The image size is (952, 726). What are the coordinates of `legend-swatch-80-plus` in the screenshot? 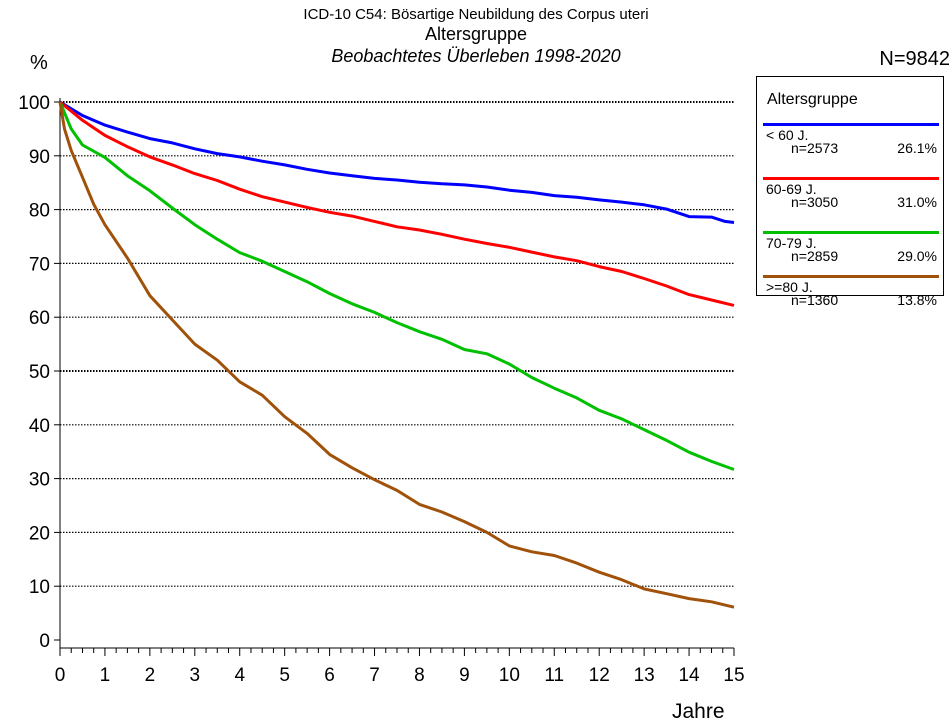 It's located at (851, 276).